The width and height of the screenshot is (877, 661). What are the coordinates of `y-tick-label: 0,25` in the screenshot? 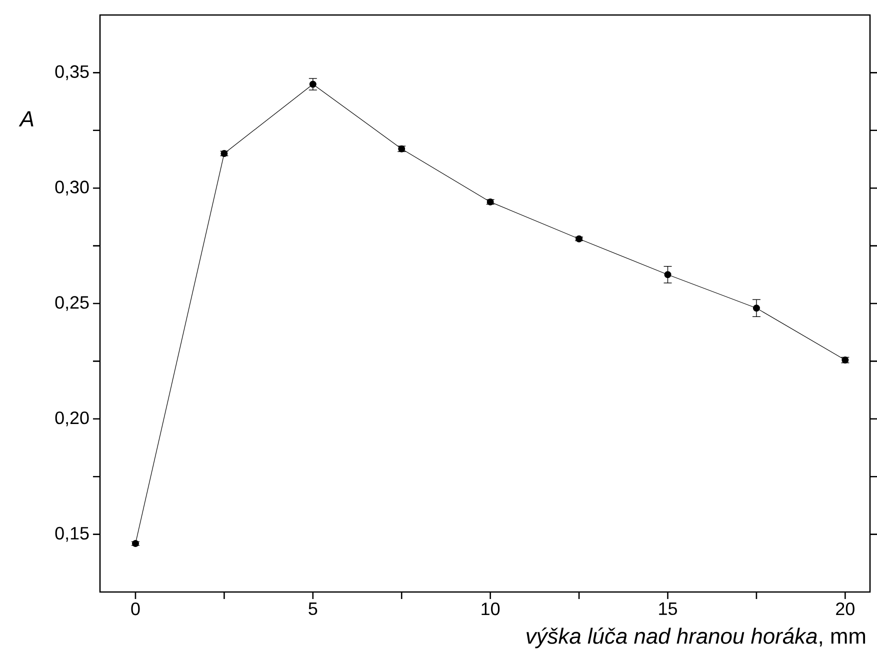 It's located at (72, 303).